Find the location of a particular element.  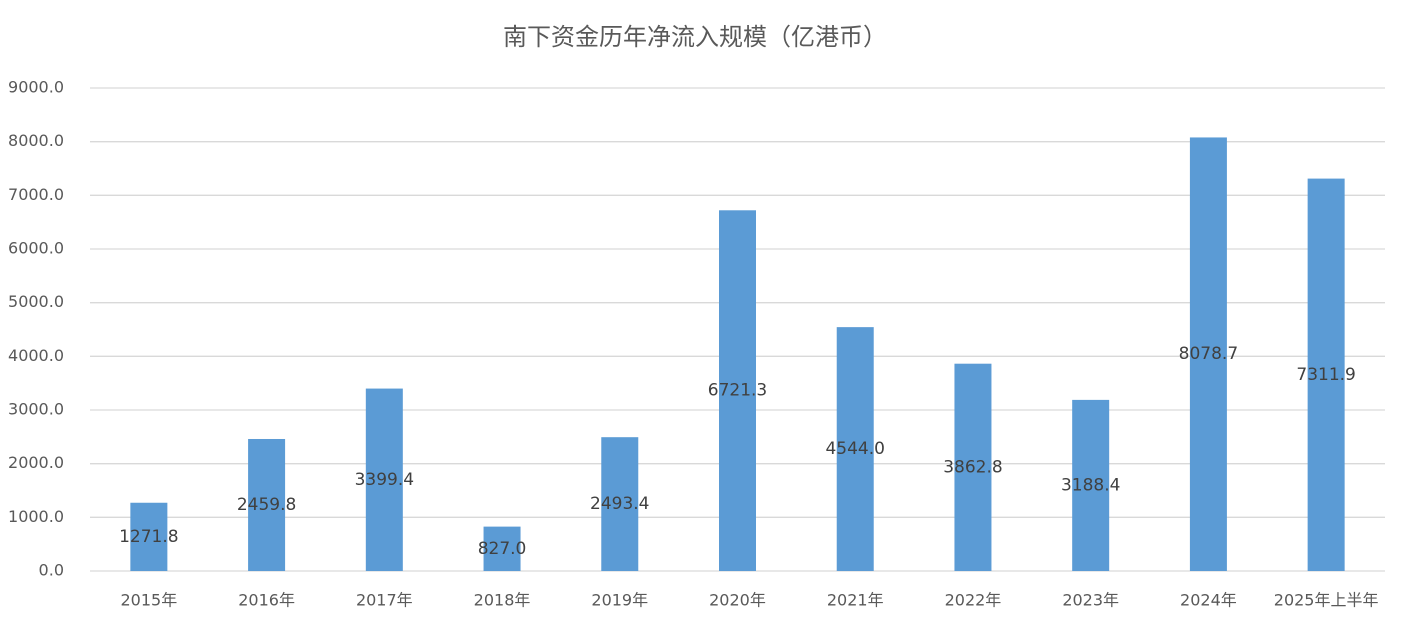

y-tick-label: 7000.0 is located at coordinates (36, 194).